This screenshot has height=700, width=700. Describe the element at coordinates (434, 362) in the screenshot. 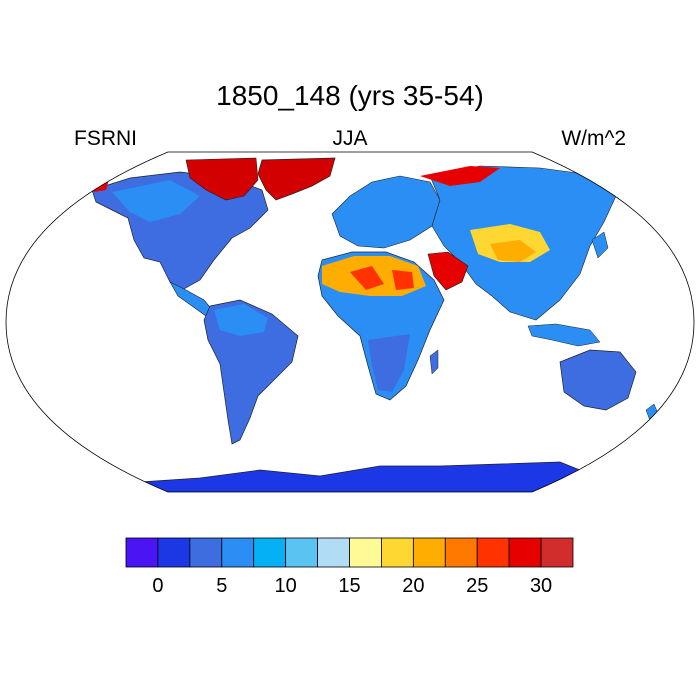

I see `madagascar-region` at that location.